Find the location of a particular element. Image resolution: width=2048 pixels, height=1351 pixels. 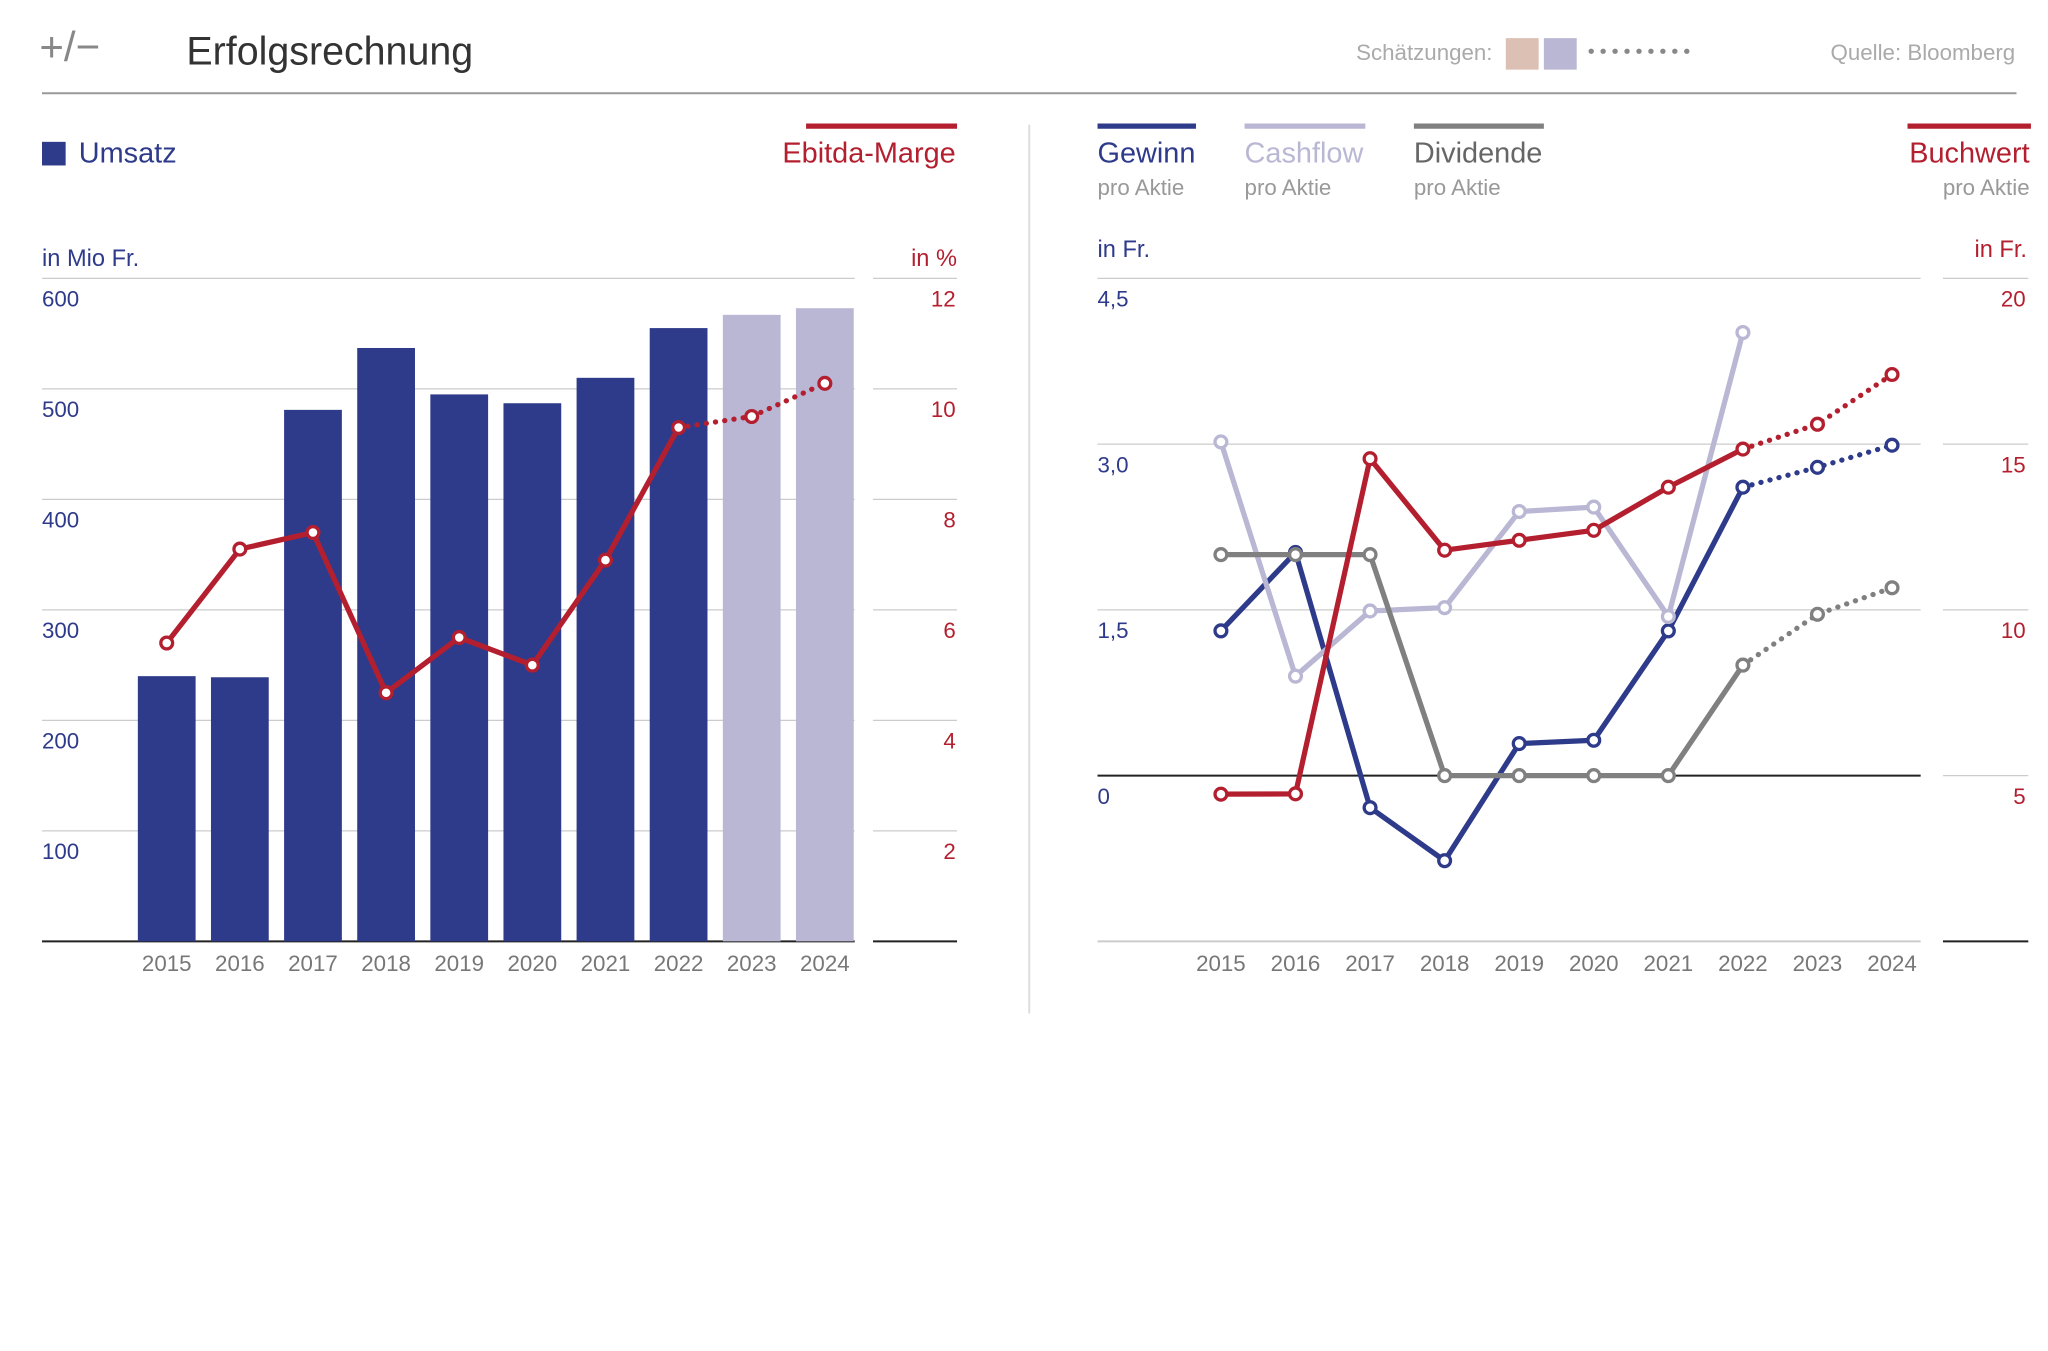

x-tick-label: 2021 is located at coordinates (1669, 963).